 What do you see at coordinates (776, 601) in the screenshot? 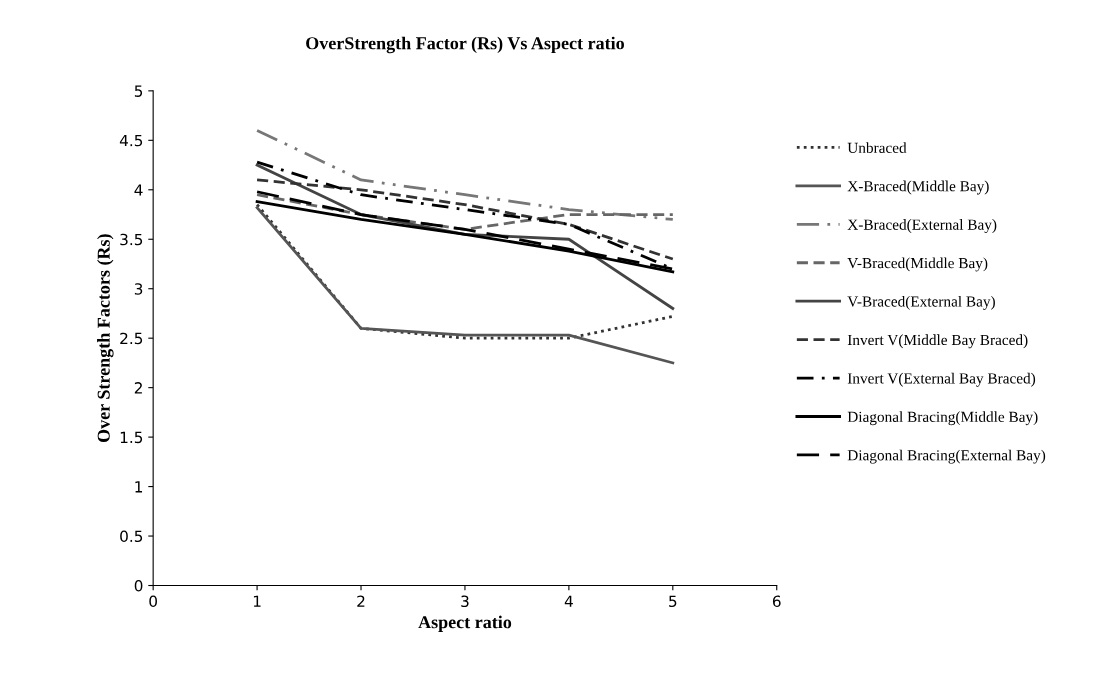
I see `x-tick-label: 6` at bounding box center [776, 601].